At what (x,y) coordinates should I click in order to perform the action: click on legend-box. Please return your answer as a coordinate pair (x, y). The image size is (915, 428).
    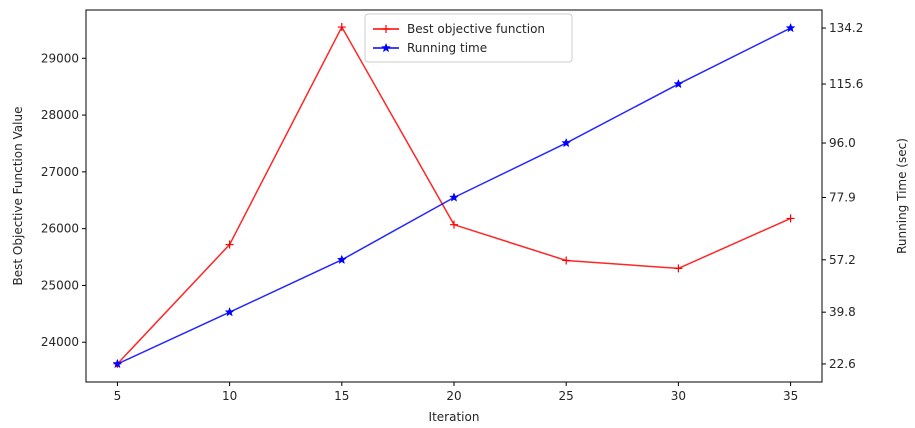
    Looking at the image, I should click on (468, 38).